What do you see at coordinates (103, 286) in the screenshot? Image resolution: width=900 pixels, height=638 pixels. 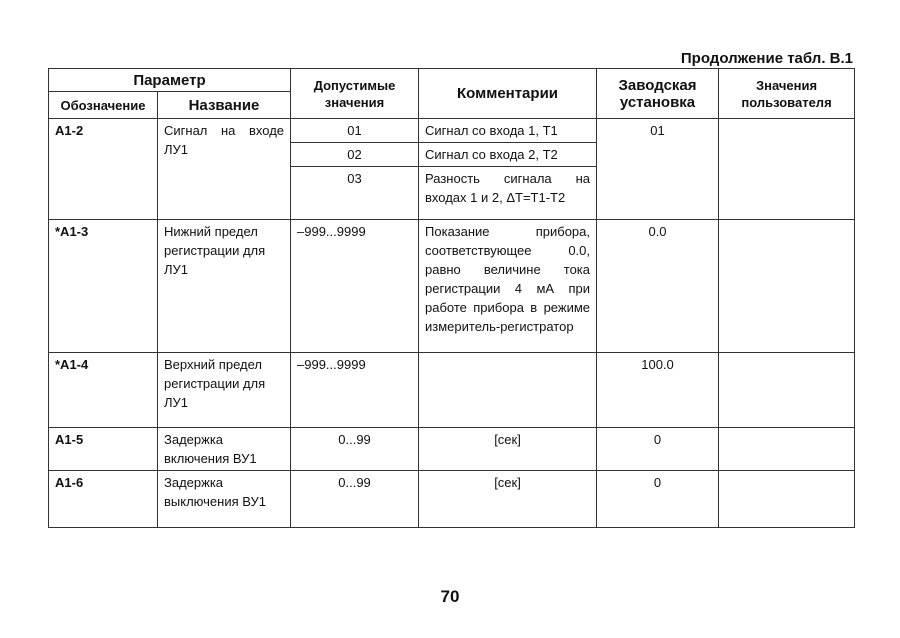 I see `row-code: *А1-3` at bounding box center [103, 286].